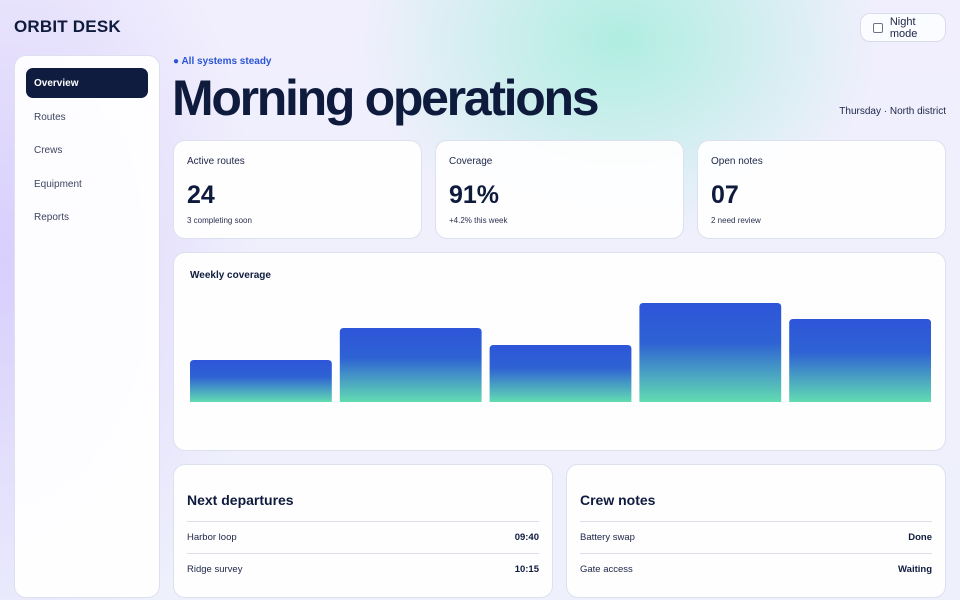 This screenshot has width=960, height=600. What do you see at coordinates (386, 98) in the screenshot?
I see `page-title: Morning operations` at bounding box center [386, 98].